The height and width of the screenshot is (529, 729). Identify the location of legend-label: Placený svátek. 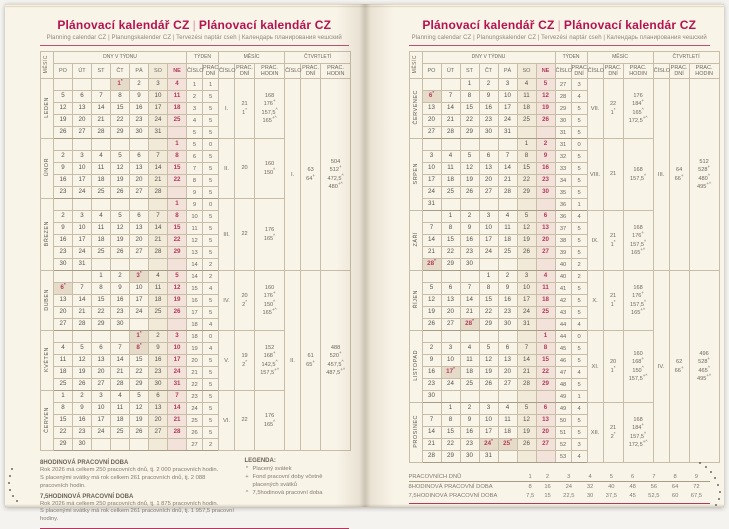
(272, 469).